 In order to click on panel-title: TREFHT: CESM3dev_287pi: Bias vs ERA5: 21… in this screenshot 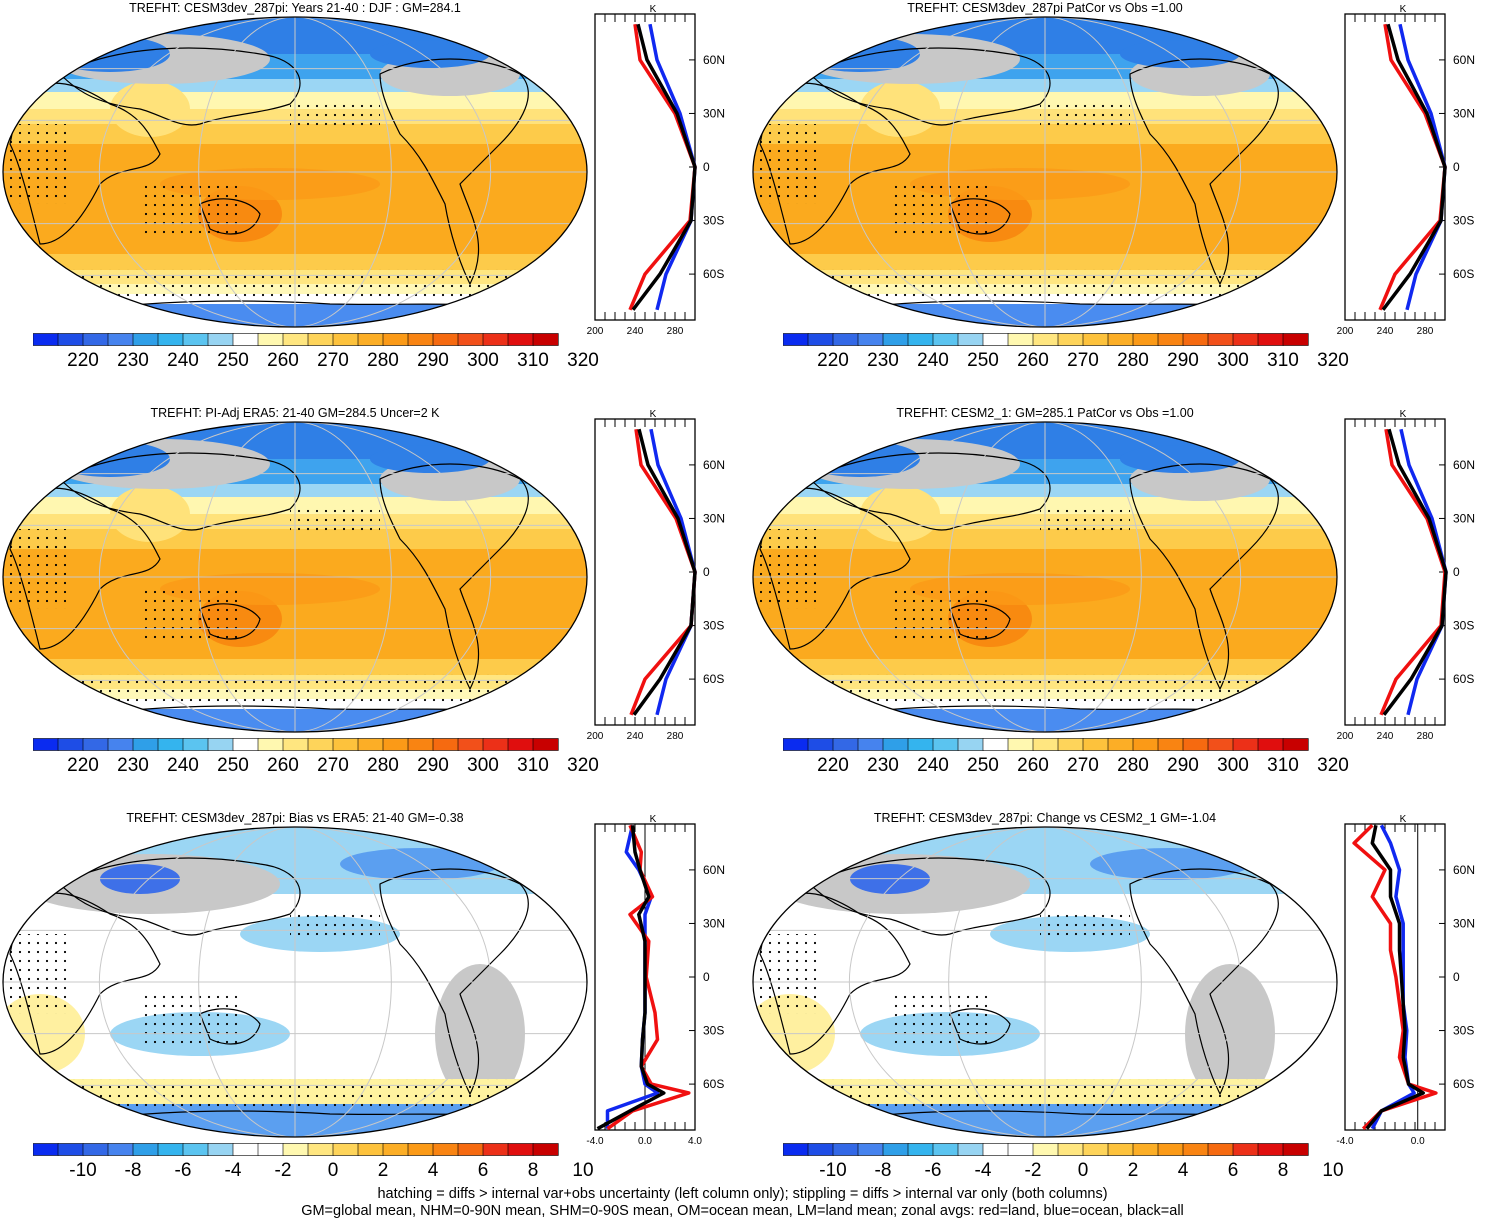, I will do `click(295, 818)`.